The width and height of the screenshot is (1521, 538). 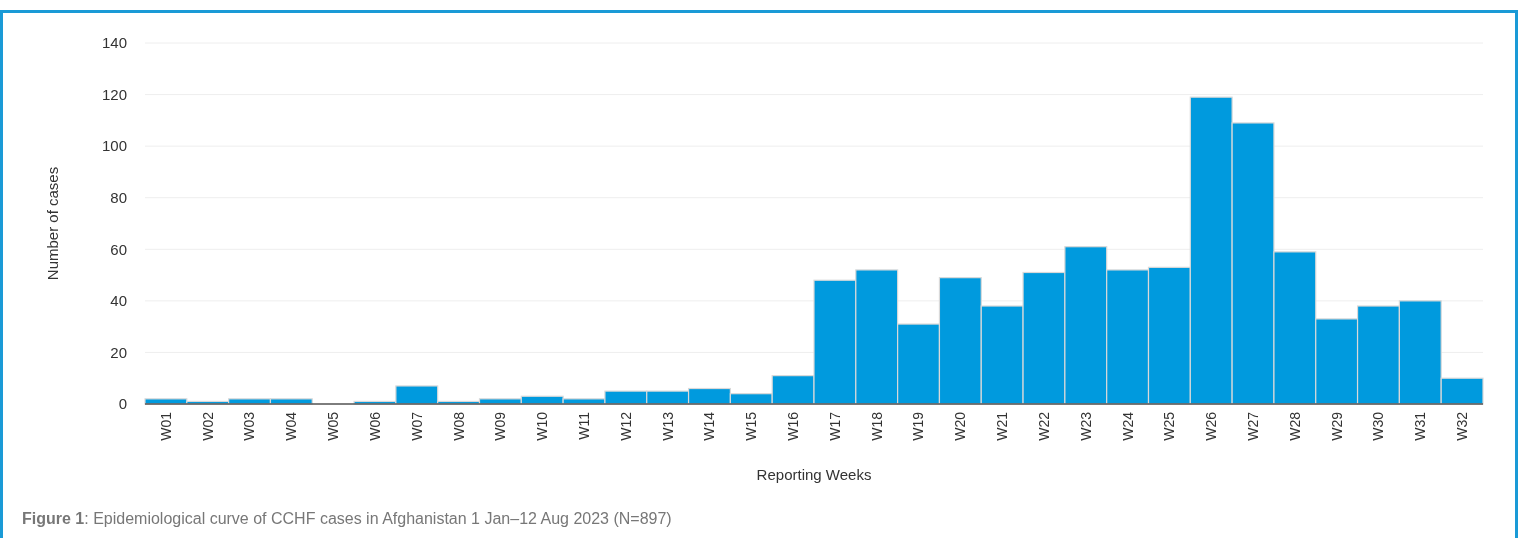 I want to click on y-tick-label: 0, so click(x=122, y=404).